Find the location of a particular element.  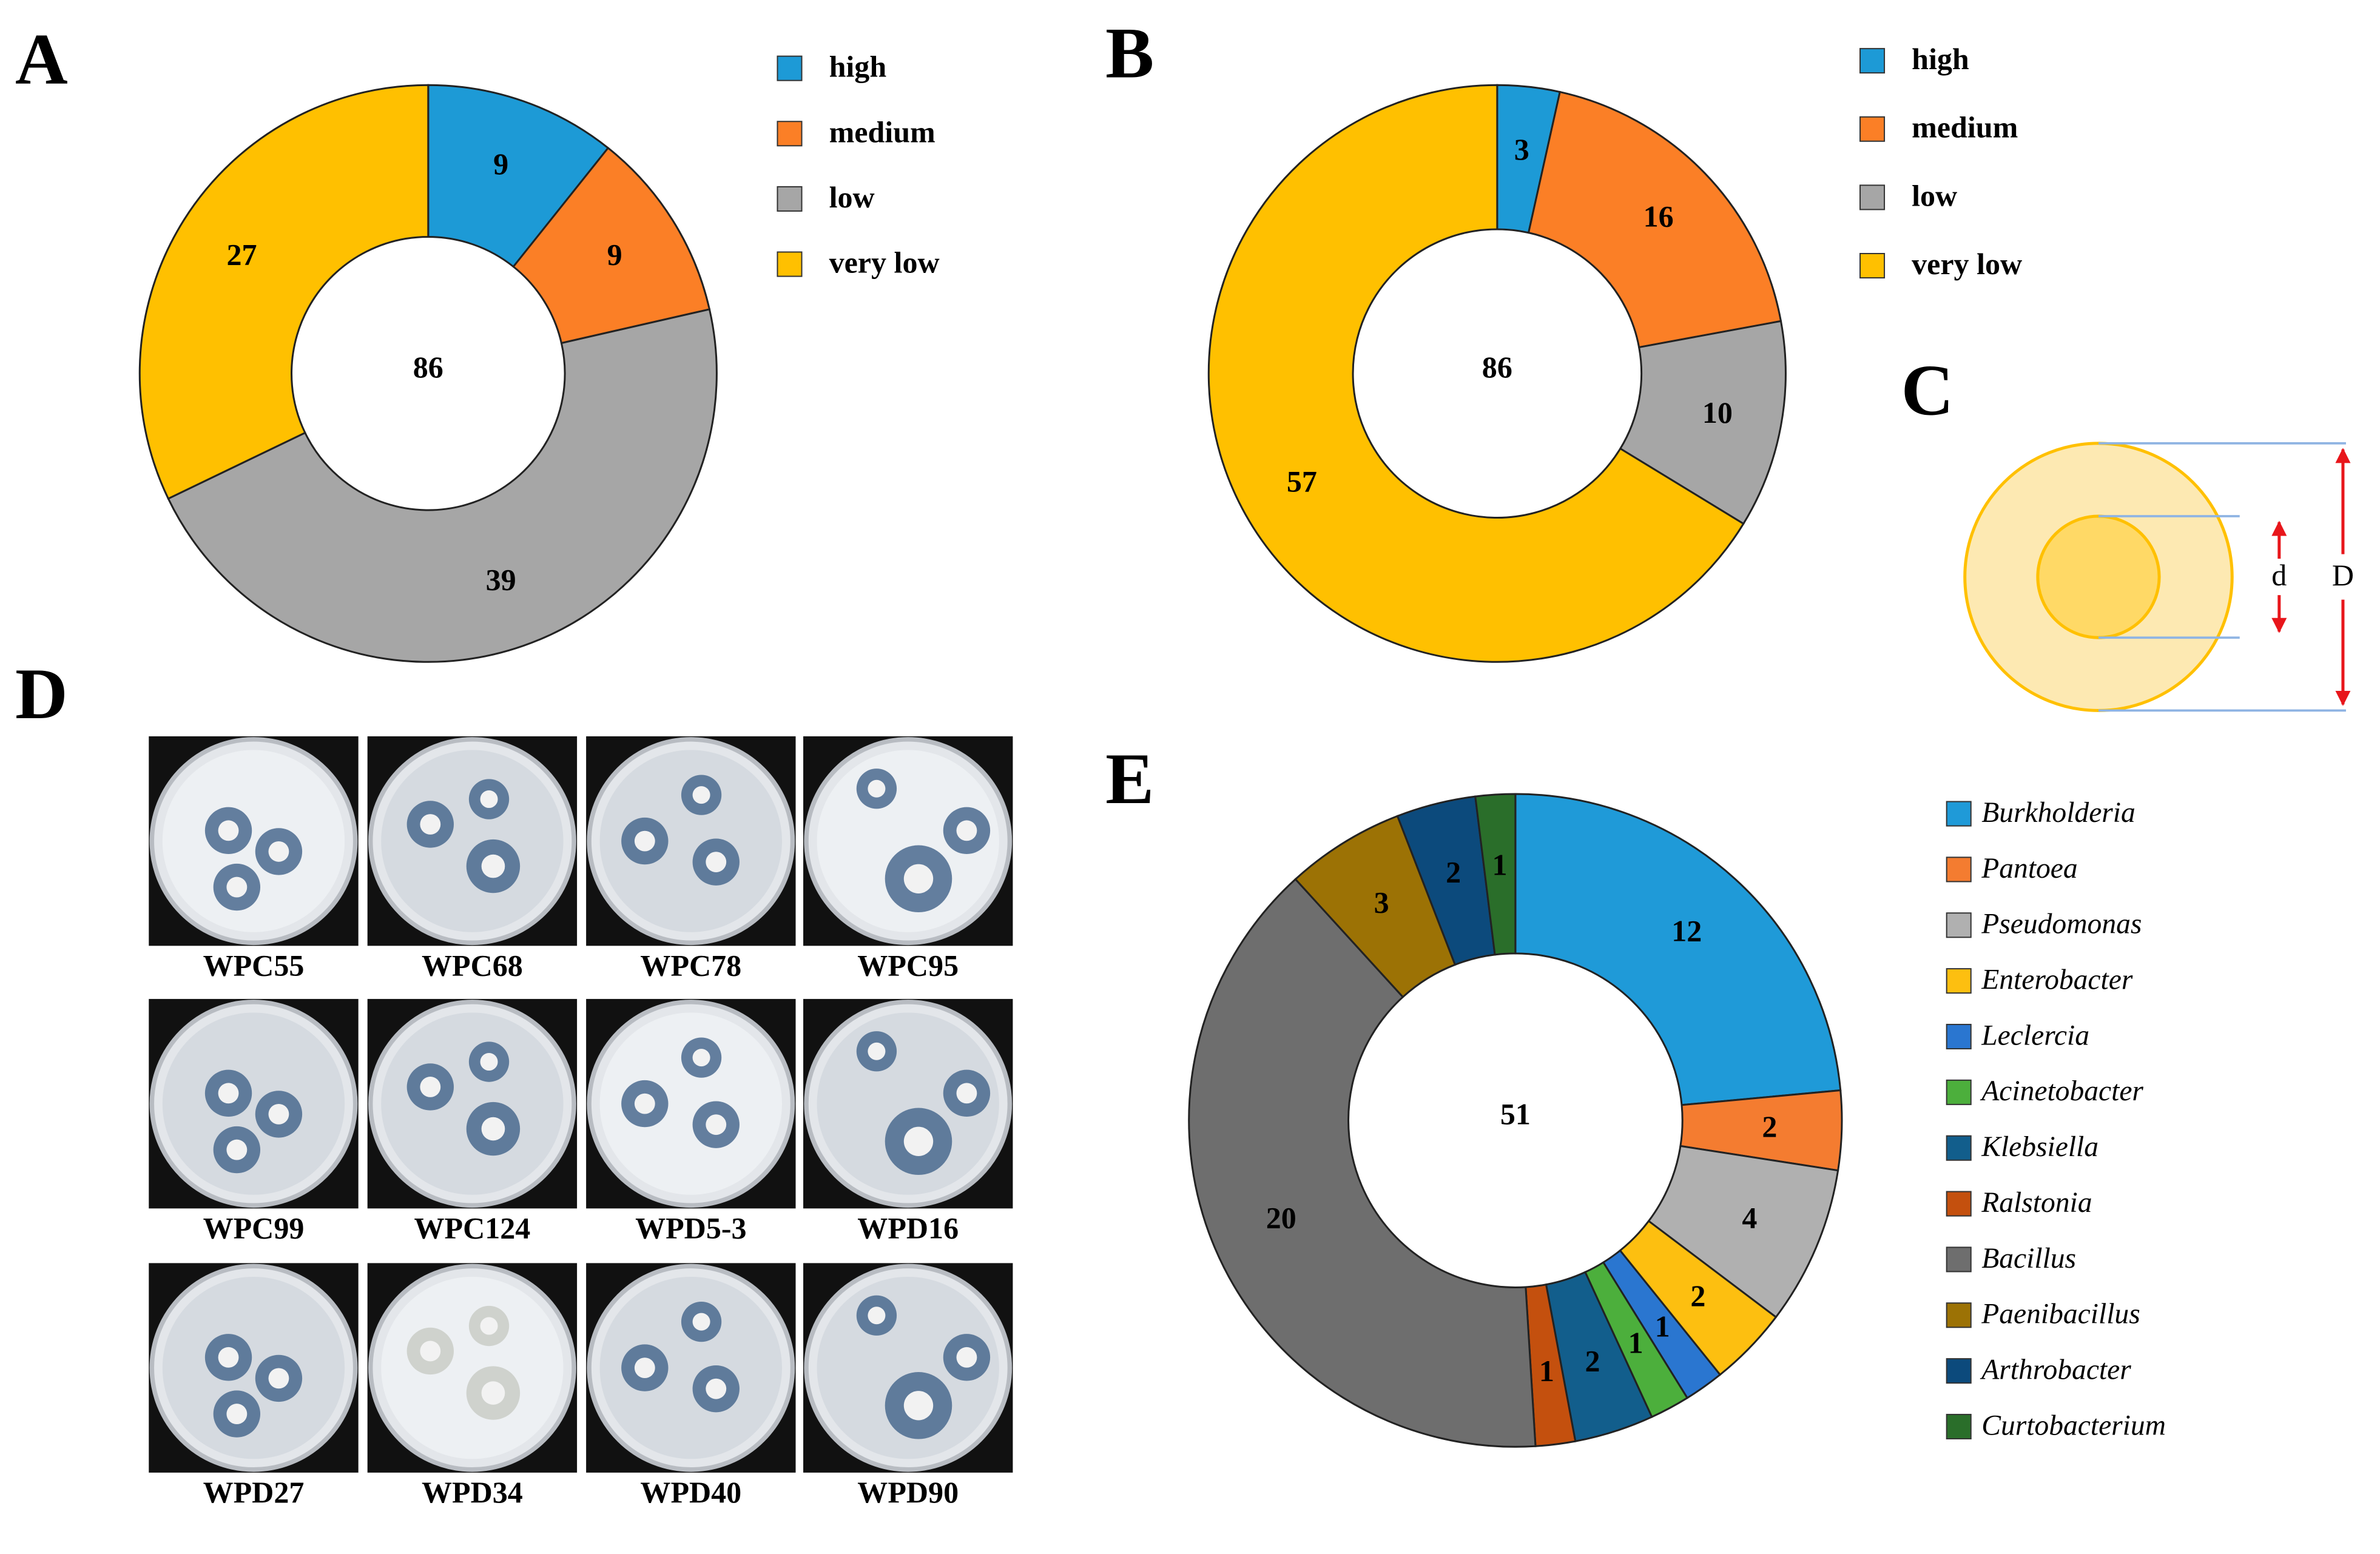

legend-entry: Burkholderia is located at coordinates (2058, 813).